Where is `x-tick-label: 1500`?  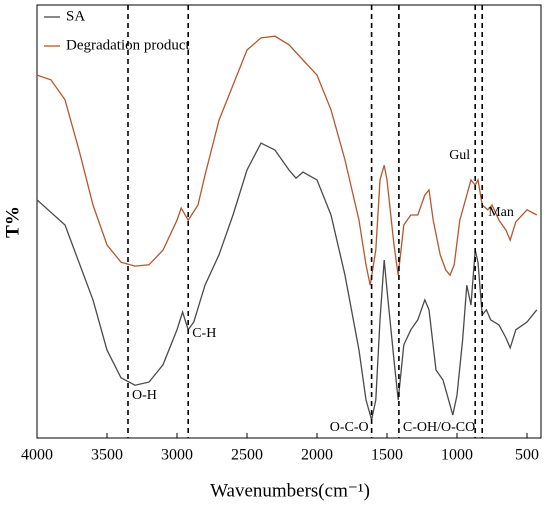
x-tick-label: 1500 is located at coordinates (387, 455).